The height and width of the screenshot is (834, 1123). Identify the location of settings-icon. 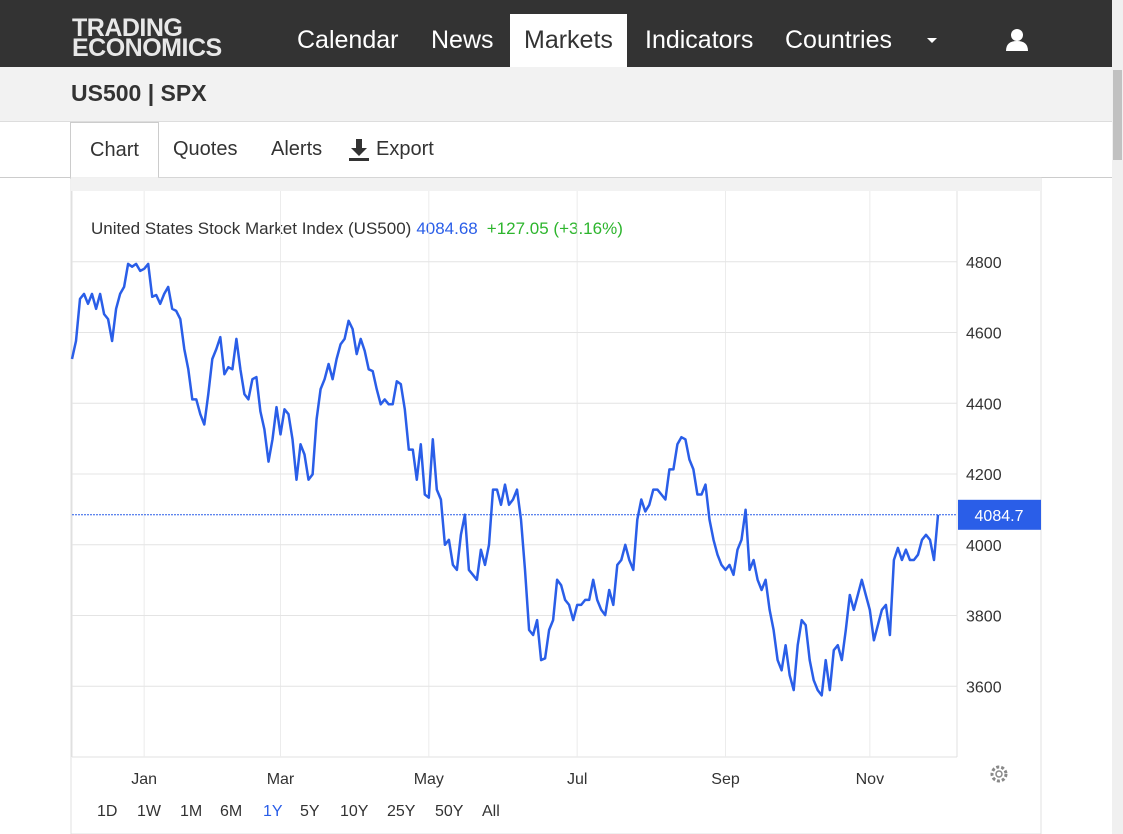
(999, 774).